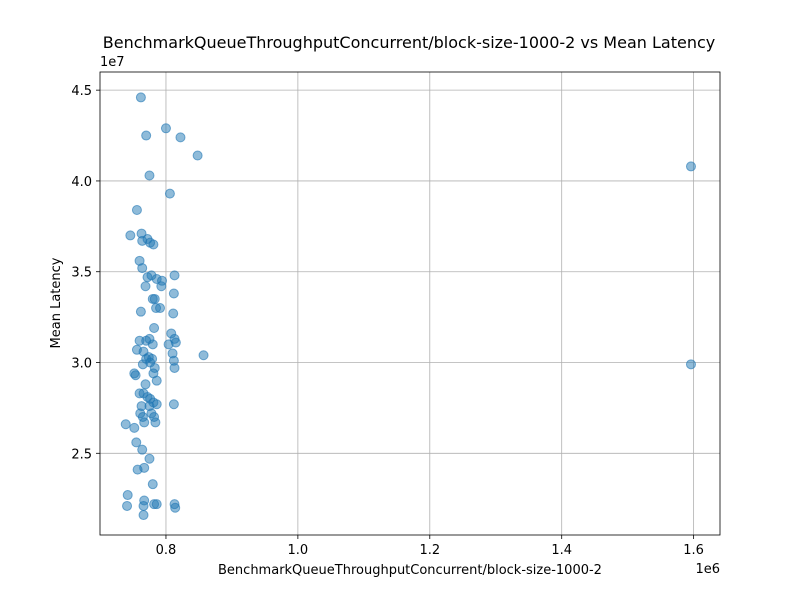 Image resolution: width=800 pixels, height=600 pixels. I want to click on y-tick-label: 4.5, so click(81, 91).